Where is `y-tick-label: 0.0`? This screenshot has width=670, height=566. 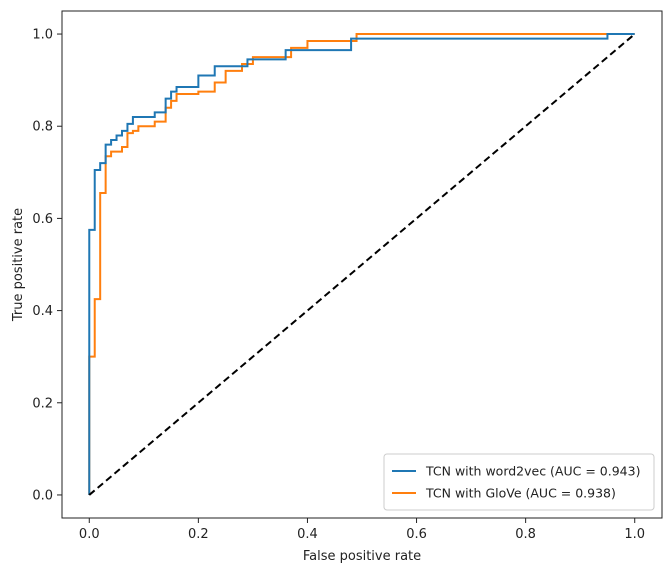
y-tick-label: 0.0 is located at coordinates (42, 495).